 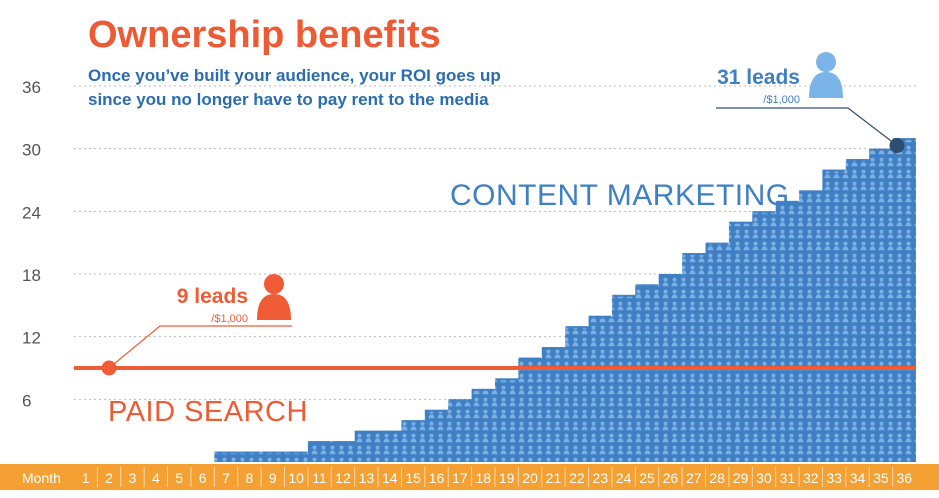 What do you see at coordinates (366, 431) in the screenshot?
I see `content-marketing-month-13-mark` at bounding box center [366, 431].